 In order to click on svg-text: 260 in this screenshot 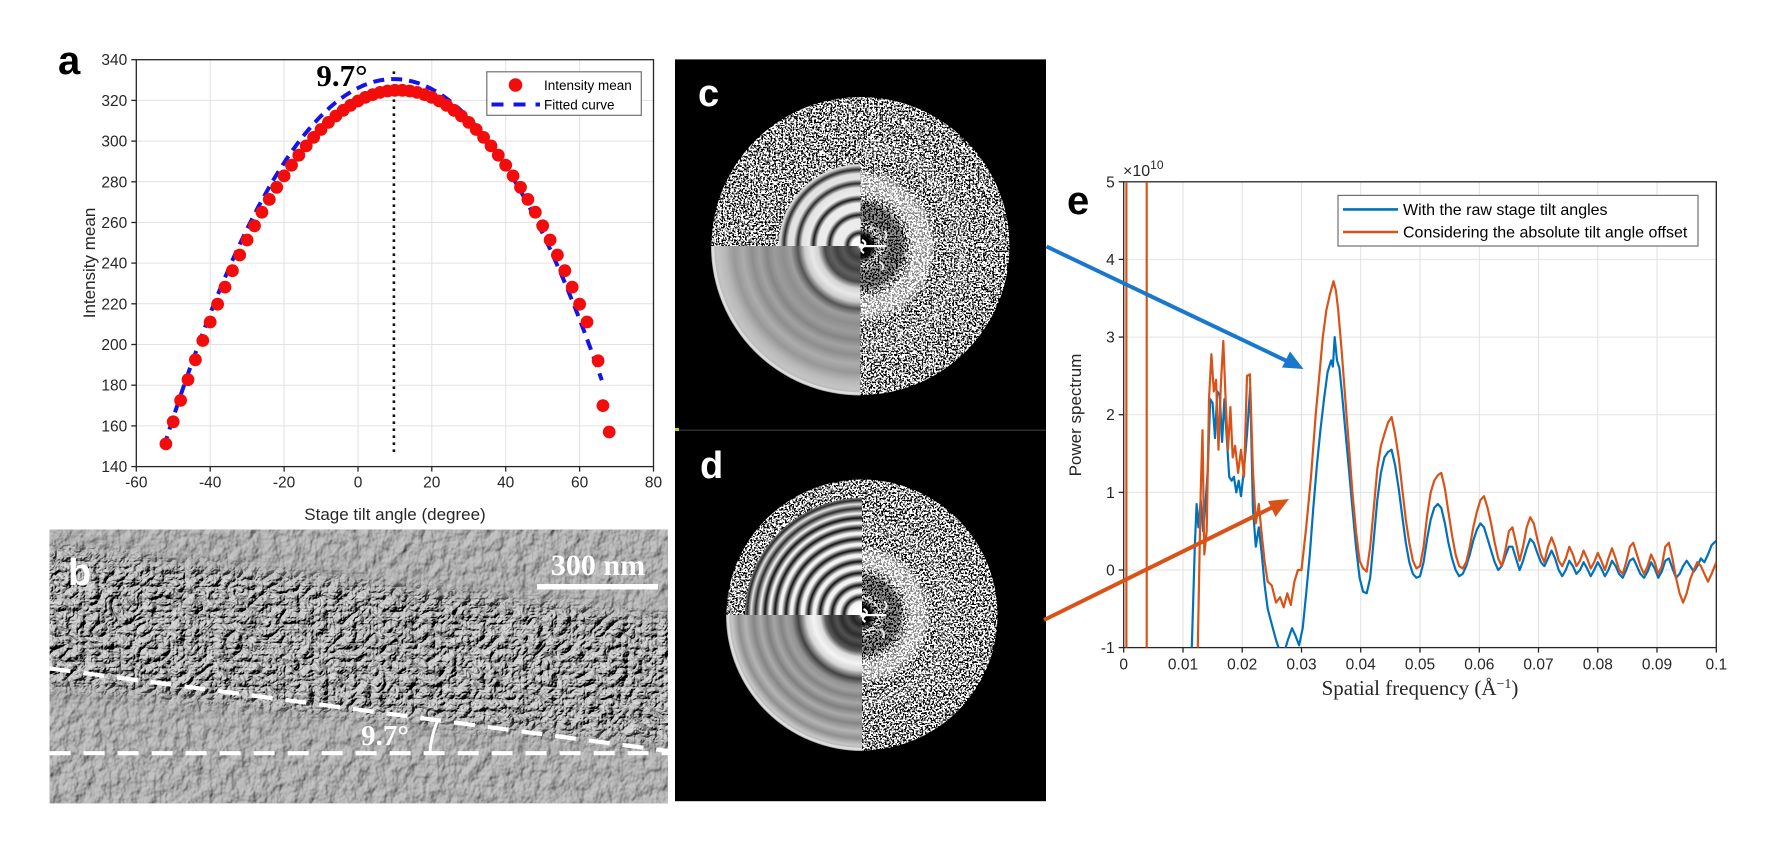, I will do `click(114, 223)`.